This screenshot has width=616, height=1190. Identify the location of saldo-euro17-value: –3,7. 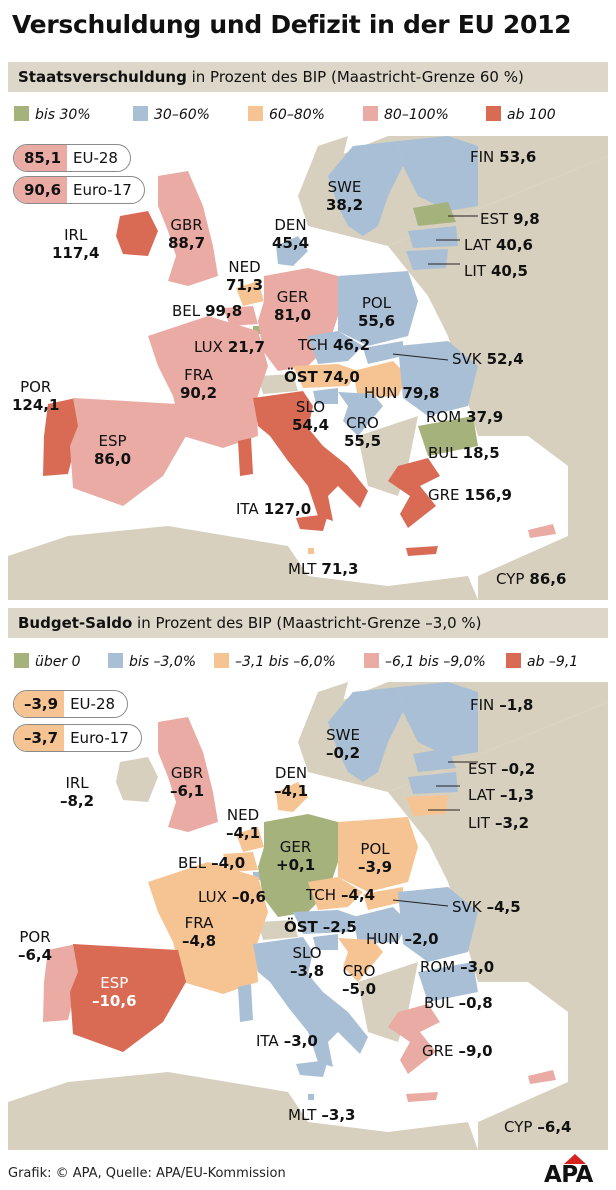
(39, 738).